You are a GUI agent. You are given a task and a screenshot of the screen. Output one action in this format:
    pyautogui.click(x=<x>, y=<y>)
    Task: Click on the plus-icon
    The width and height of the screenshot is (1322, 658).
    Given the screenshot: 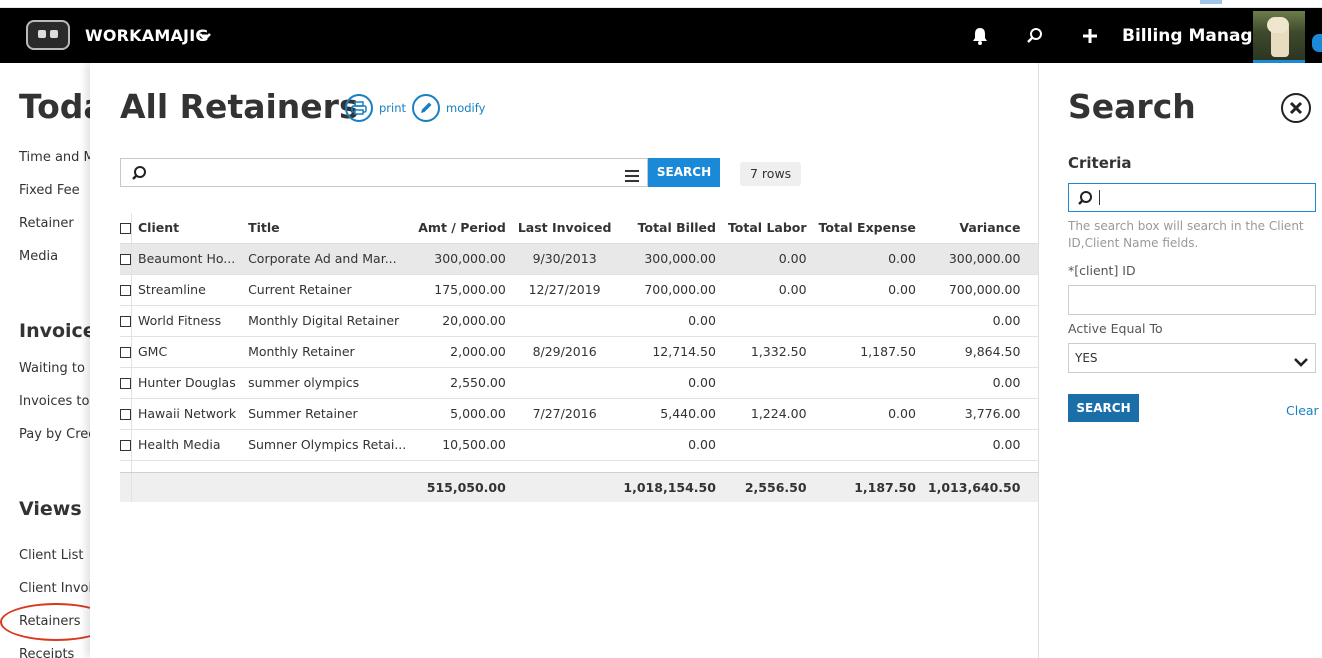 What is the action you would take?
    pyautogui.click(x=1090, y=36)
    